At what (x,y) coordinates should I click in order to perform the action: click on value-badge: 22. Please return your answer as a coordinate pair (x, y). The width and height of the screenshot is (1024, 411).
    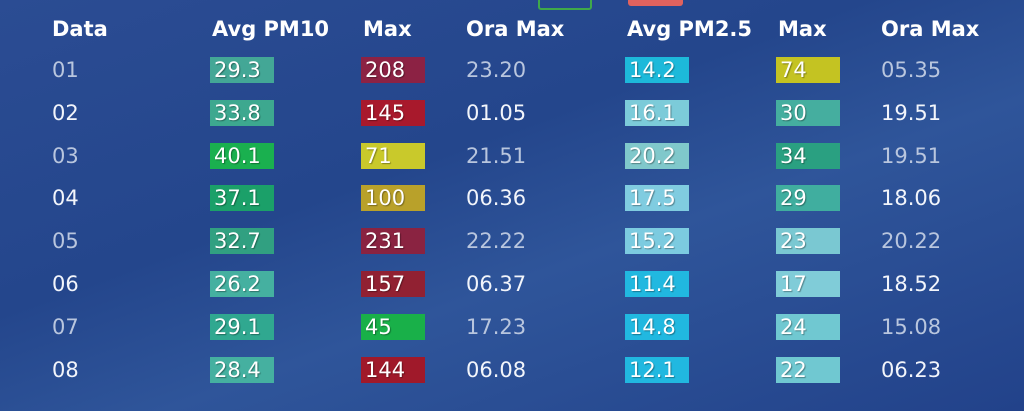
    Looking at the image, I should click on (808, 369).